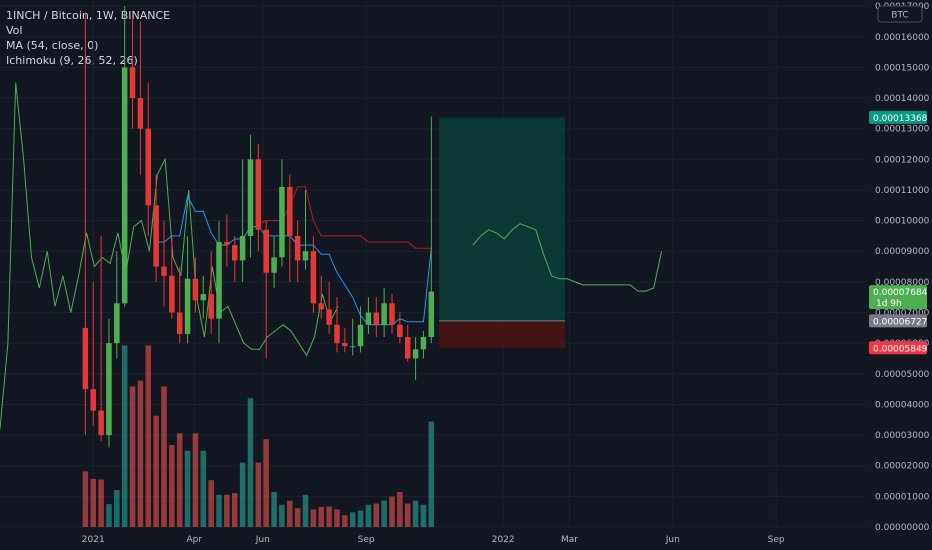  What do you see at coordinates (902, 191) in the screenshot?
I see `price-tick-label: 0.00011000` at bounding box center [902, 191].